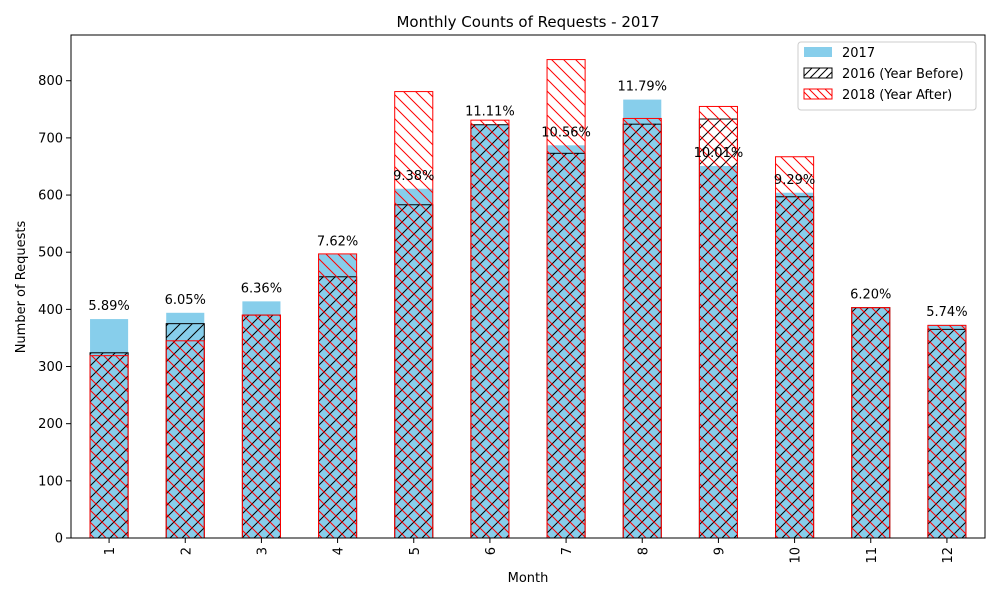 The width and height of the screenshot is (1000, 600). Describe the element at coordinates (490, 112) in the screenshot. I see `percentage-label: 11.11%` at that location.